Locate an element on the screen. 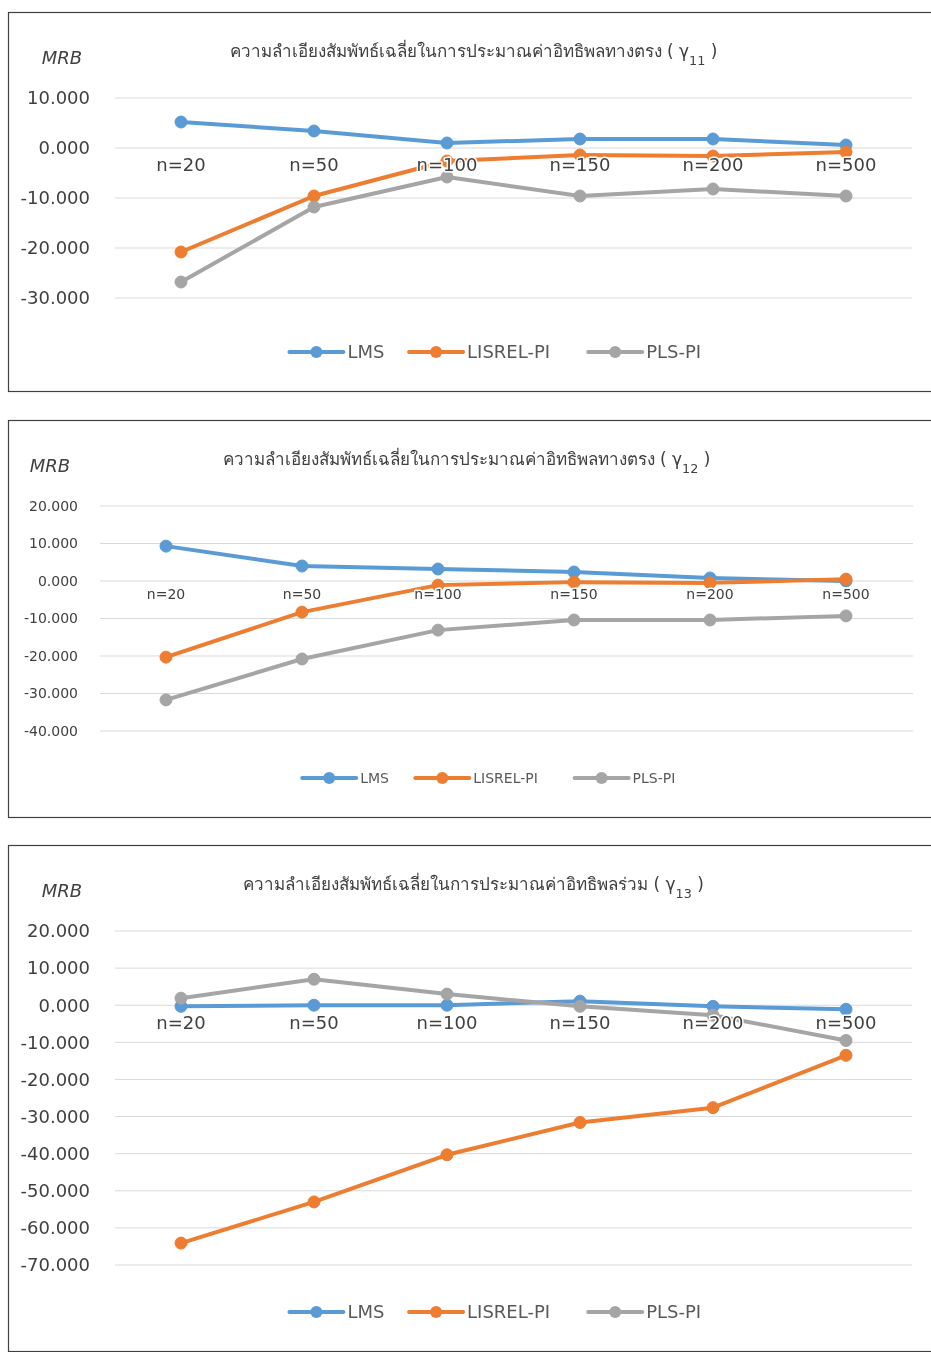  y-tick-label: -70.000 is located at coordinates (55, 1265).